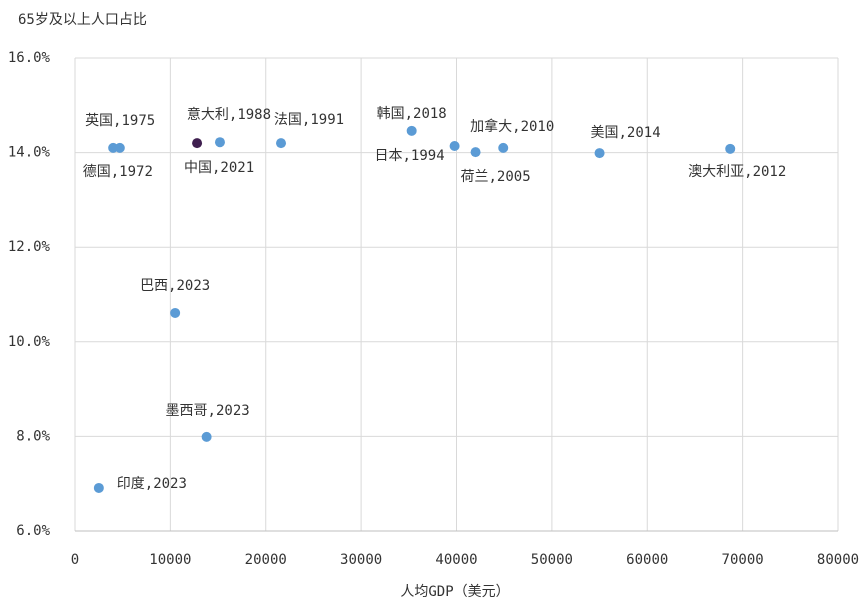 This screenshot has height=601, width=860. Describe the element at coordinates (229, 114) in the screenshot. I see `point-label: 意大利,1988` at that location.